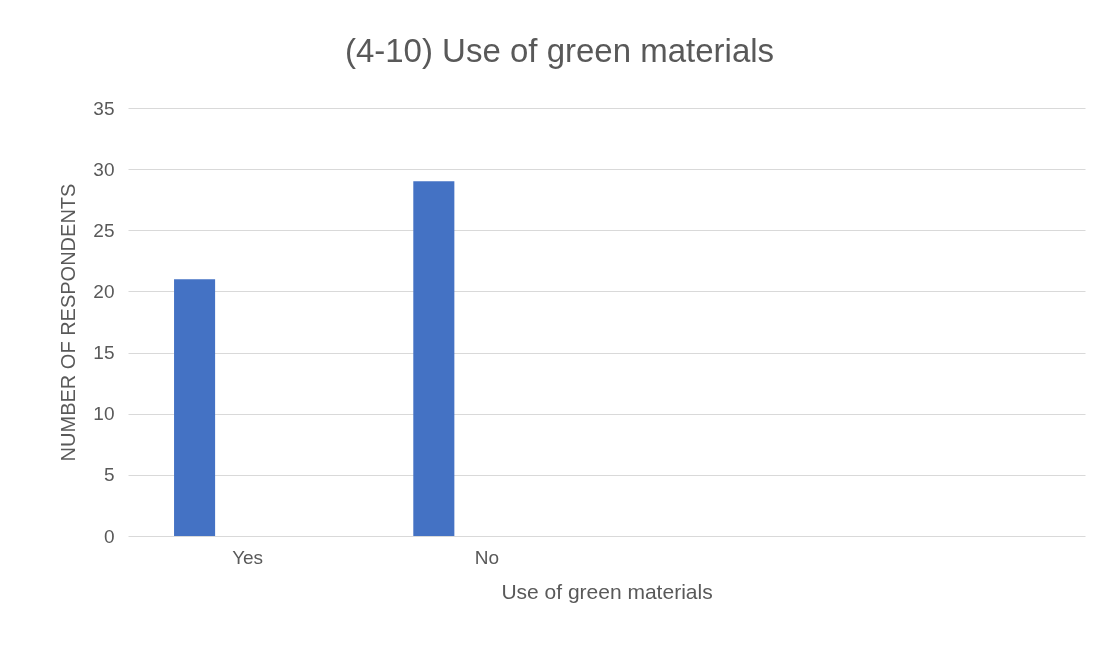 This screenshot has height=650, width=1113. Describe the element at coordinates (104, 291) in the screenshot. I see `y-tick-label: 20` at that location.